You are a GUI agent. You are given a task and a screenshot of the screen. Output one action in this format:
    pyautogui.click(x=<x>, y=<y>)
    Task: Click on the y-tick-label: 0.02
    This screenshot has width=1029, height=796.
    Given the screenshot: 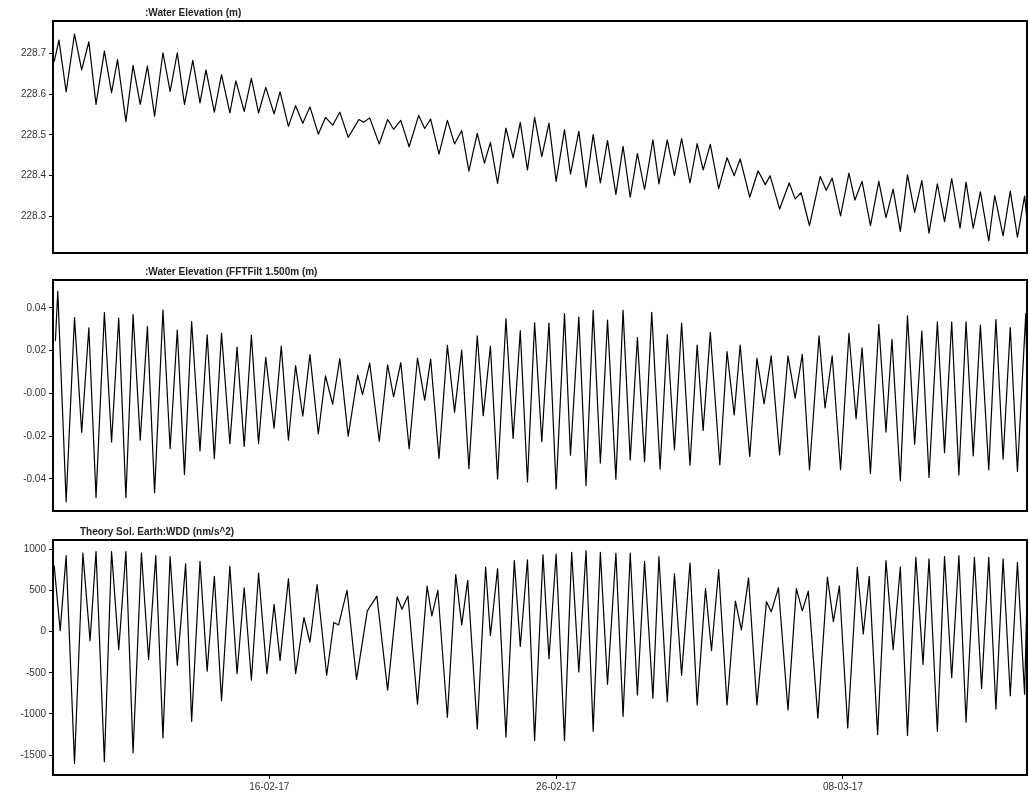 What is the action you would take?
    pyautogui.click(x=36, y=350)
    